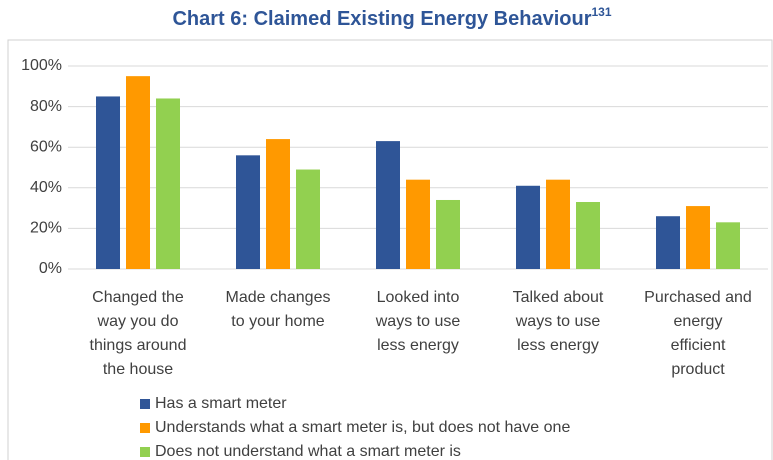 This screenshot has width=773, height=460. Describe the element at coordinates (601, 12) in the screenshot. I see `title-superscript: 131` at that location.